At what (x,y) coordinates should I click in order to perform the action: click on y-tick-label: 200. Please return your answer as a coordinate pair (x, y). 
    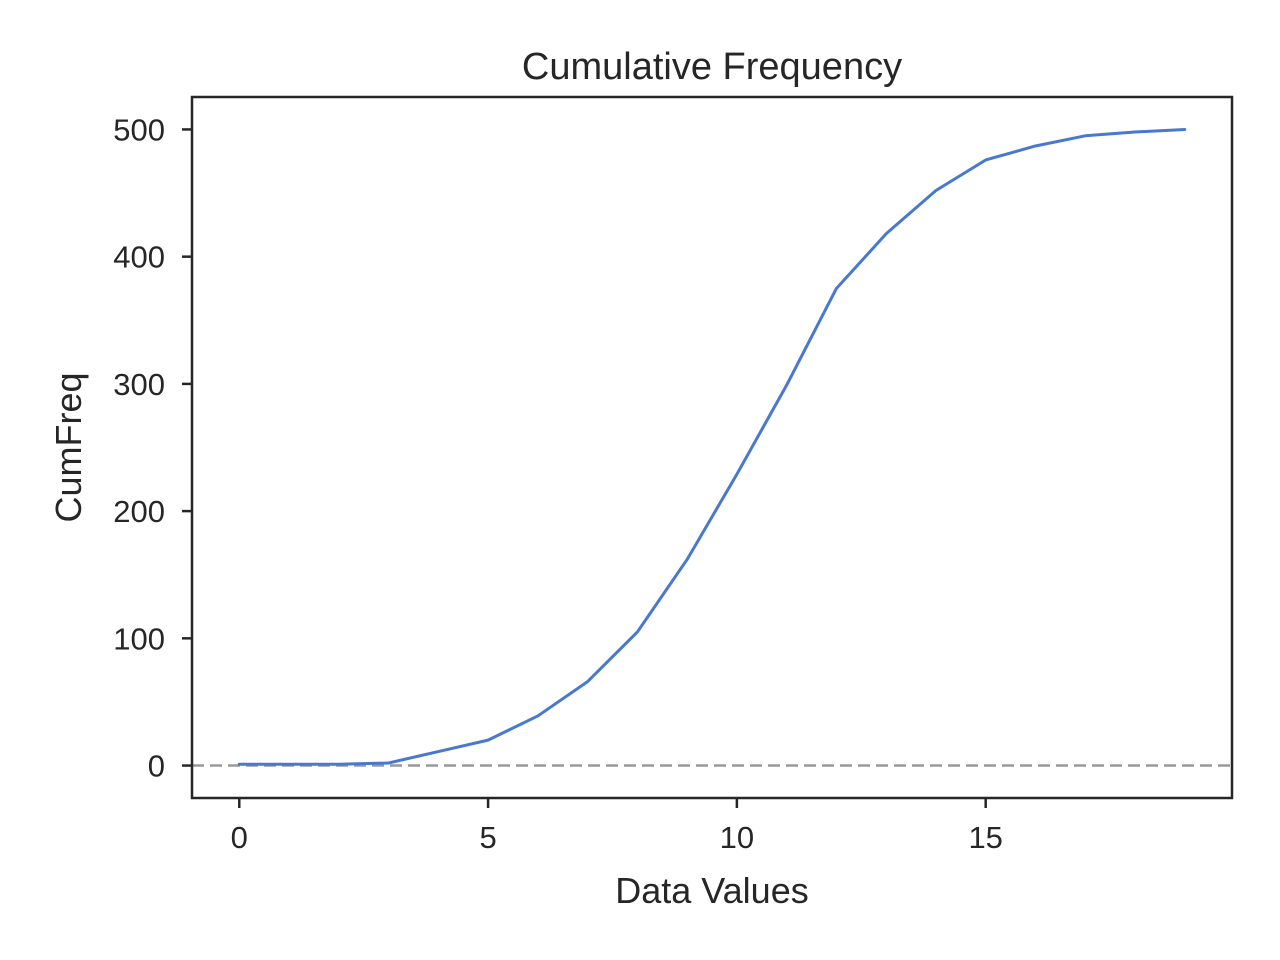
    Looking at the image, I should click on (139, 511).